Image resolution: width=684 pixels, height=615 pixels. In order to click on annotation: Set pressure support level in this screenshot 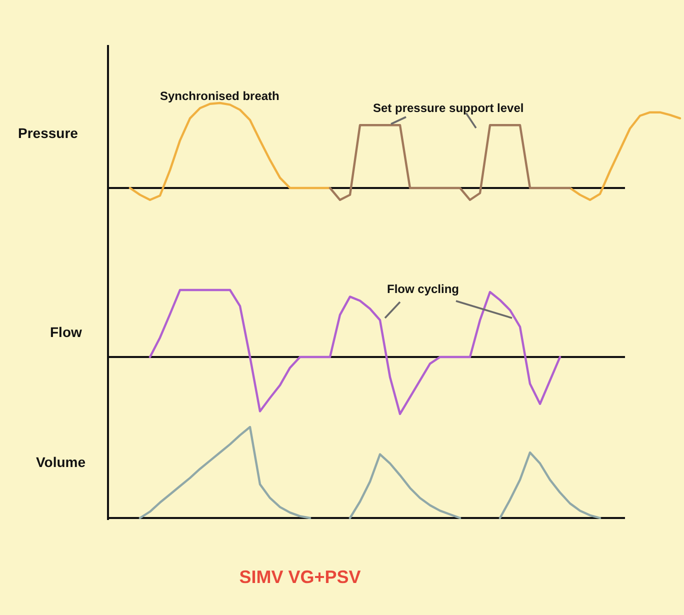, I will do `click(448, 108)`.